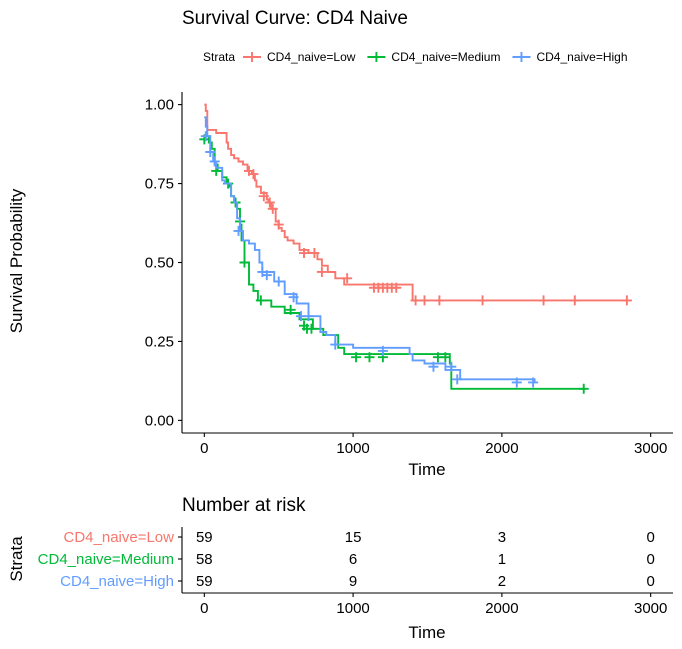 The height and width of the screenshot is (649, 682). What do you see at coordinates (119, 537) in the screenshot?
I see `risk-row-label: CD4_naive=Low` at bounding box center [119, 537].